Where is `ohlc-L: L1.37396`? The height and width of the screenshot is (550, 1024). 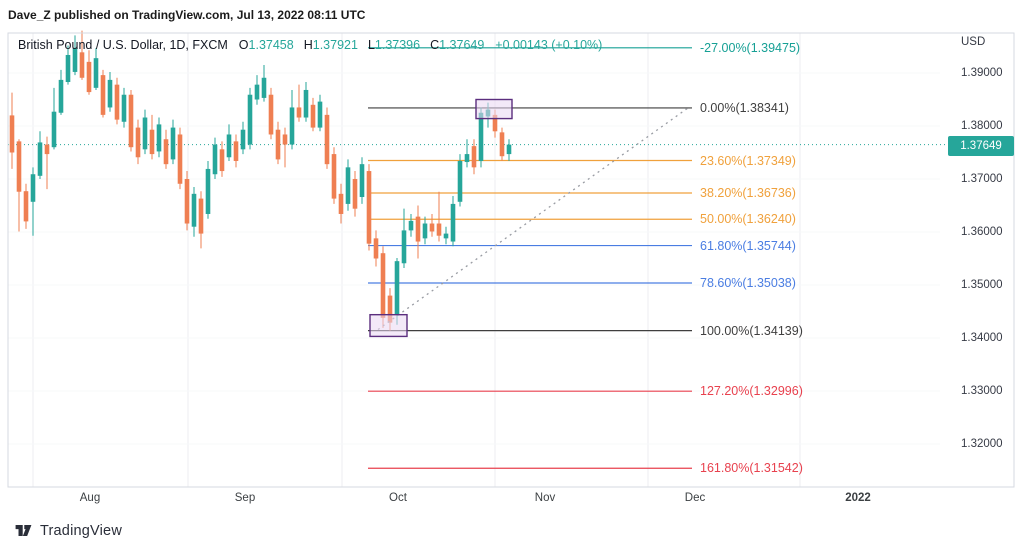 ohlc-L: L1.37396 is located at coordinates (394, 45).